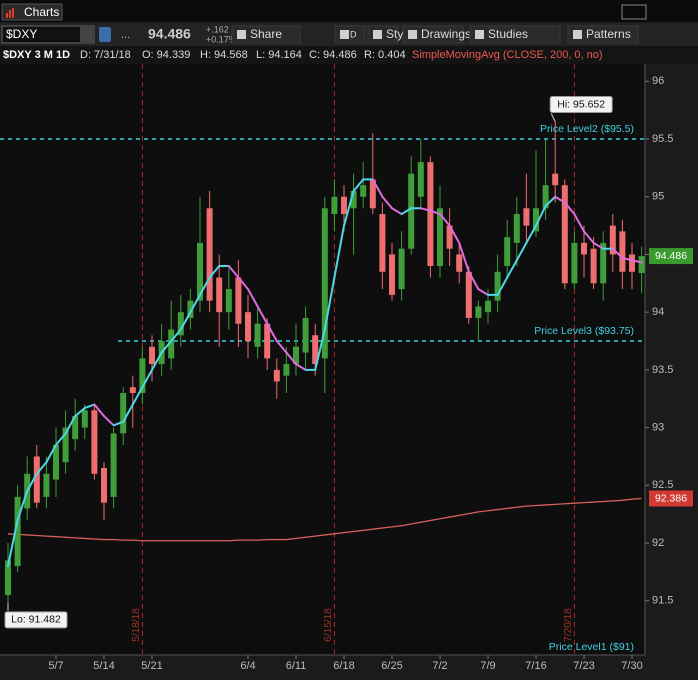 Image resolution: width=698 pixels, height=680 pixels. I want to click on sma200-tag: 92.386, so click(671, 498).